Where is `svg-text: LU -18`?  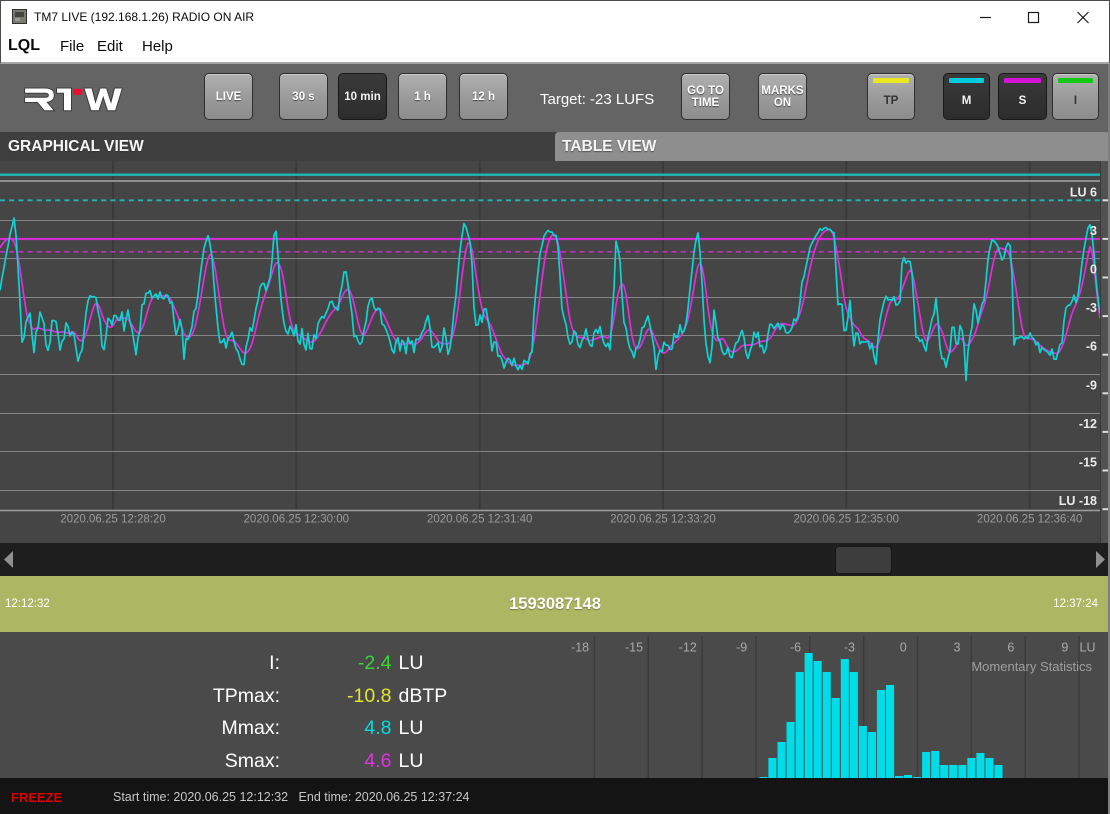
svg-text: LU -18 is located at coordinates (1078, 501).